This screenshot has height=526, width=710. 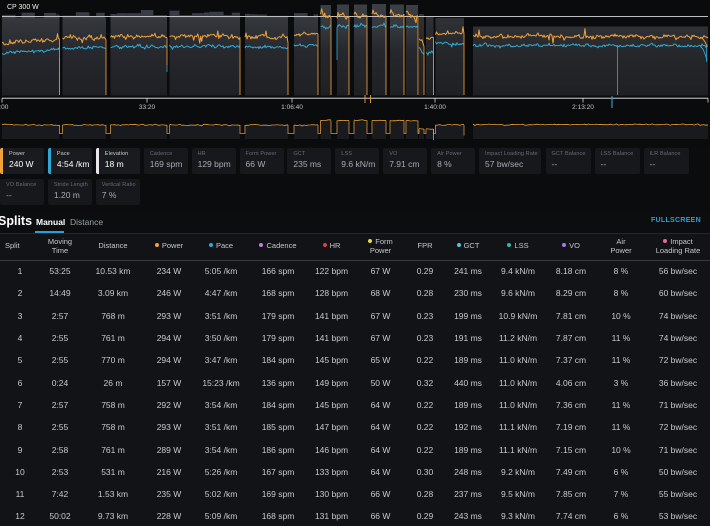 I want to click on svg-text: 2:13:20, so click(x=583, y=107).